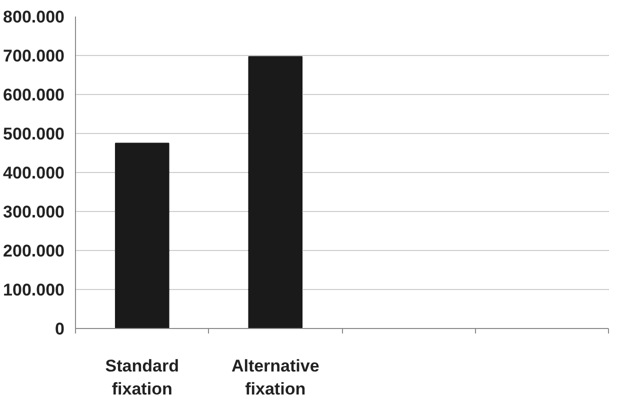 The height and width of the screenshot is (401, 620). Describe the element at coordinates (33, 290) in the screenshot. I see `y-tick-label: 100.000` at that location.